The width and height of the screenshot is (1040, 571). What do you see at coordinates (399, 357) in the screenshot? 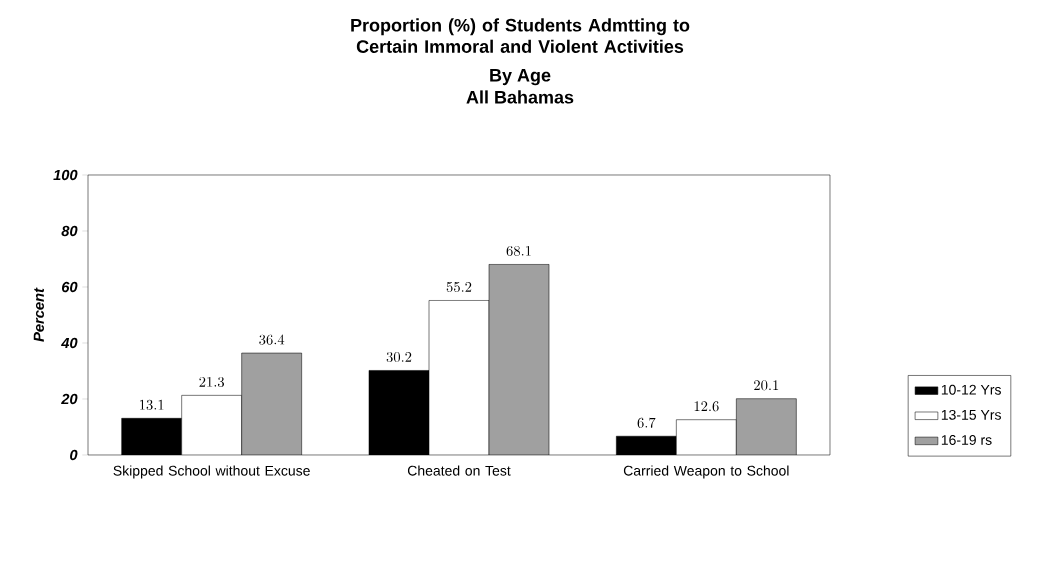
I see `data-label: 30.2` at bounding box center [399, 357].